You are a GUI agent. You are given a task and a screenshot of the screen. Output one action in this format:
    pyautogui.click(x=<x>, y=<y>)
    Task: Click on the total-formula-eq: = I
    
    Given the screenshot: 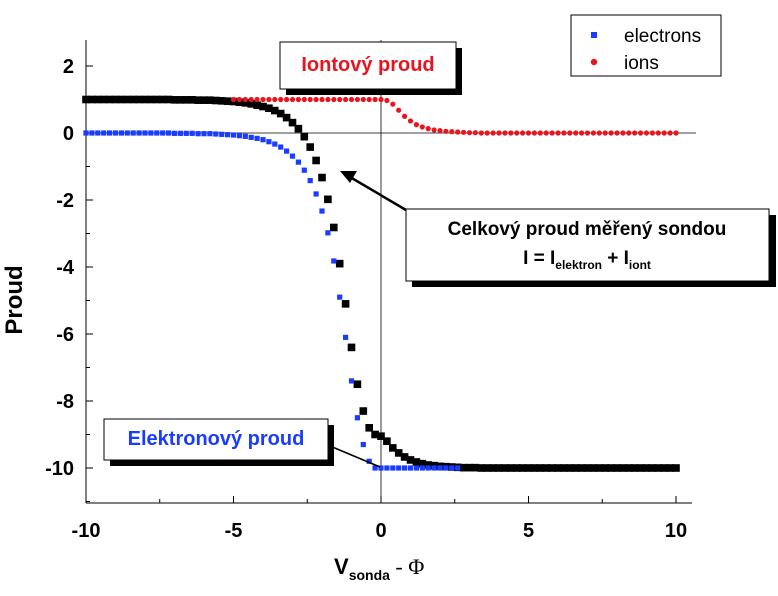 What is the action you would take?
    pyautogui.click(x=541, y=258)
    